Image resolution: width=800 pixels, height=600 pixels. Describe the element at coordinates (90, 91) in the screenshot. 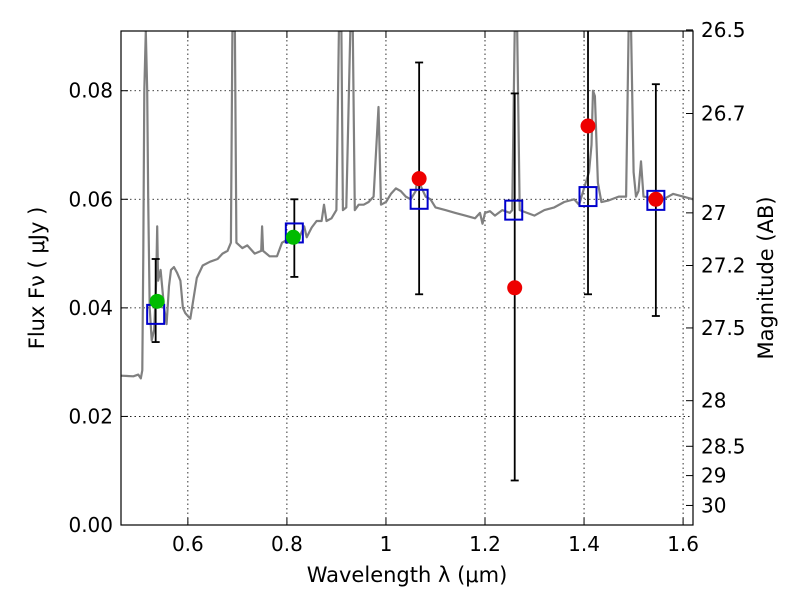

I see `y-tick-label: 0.08` at that location.